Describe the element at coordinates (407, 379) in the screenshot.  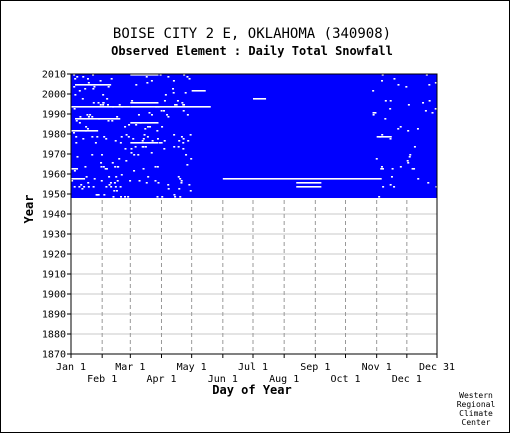
I see `x-tick-label: Dec 1` at that location.